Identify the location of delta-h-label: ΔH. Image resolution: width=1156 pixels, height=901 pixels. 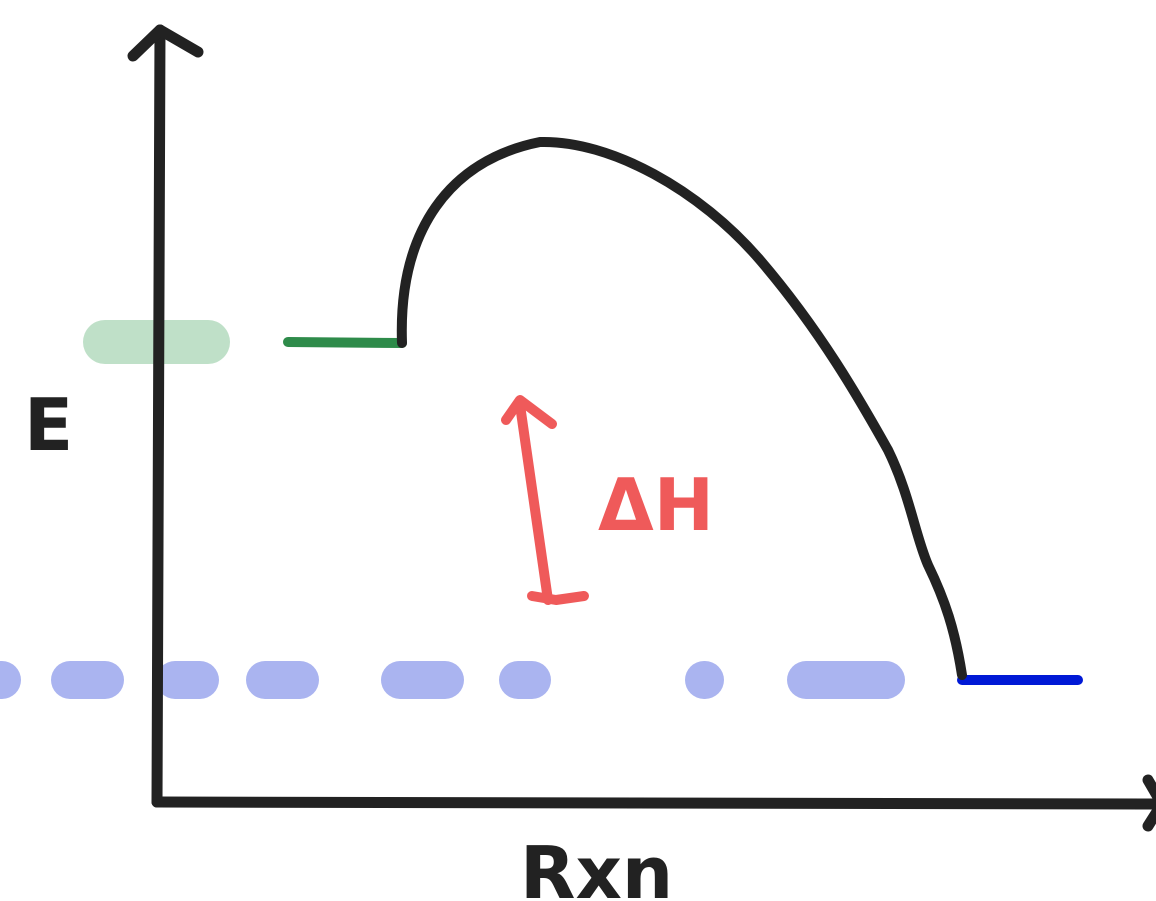
(656, 505).